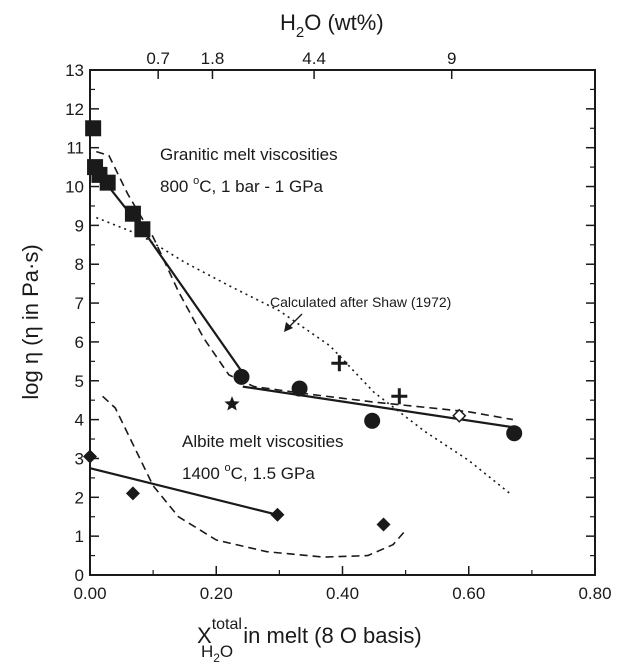 This screenshot has width=627, height=668. Describe the element at coordinates (594, 593) in the screenshot. I see `x-tick-label: 0.80` at that location.